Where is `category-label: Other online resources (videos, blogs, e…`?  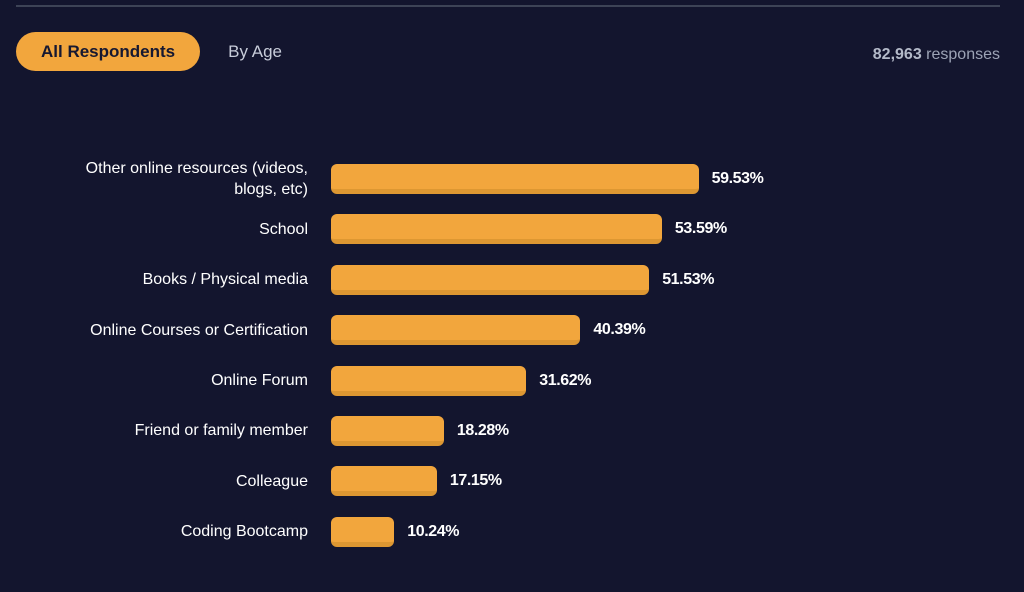
category-label: Other online resources (videos, blogs, e… is located at coordinates (196, 178).